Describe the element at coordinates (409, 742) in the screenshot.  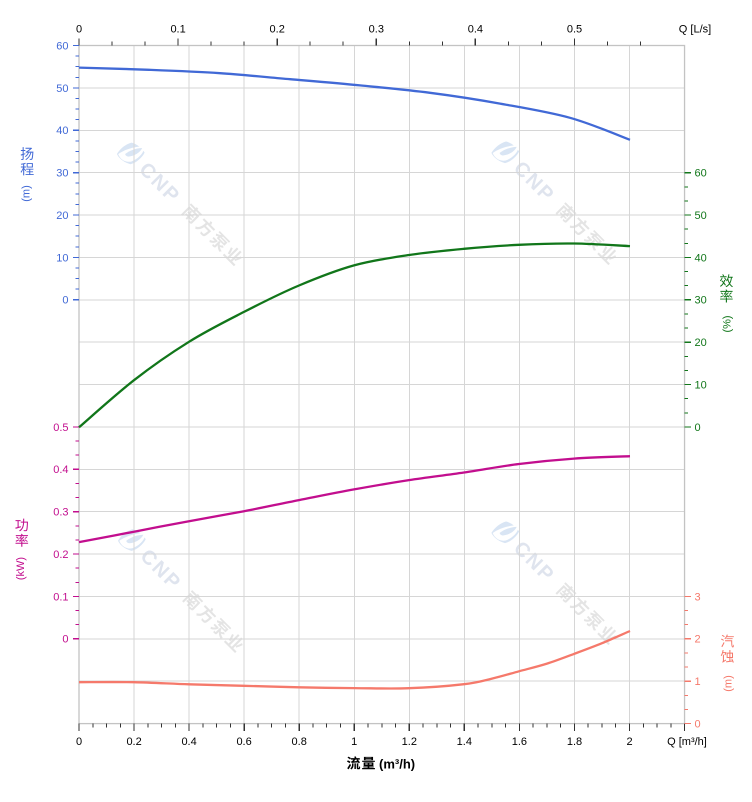
I see `svg-text: 1.2` at that location.